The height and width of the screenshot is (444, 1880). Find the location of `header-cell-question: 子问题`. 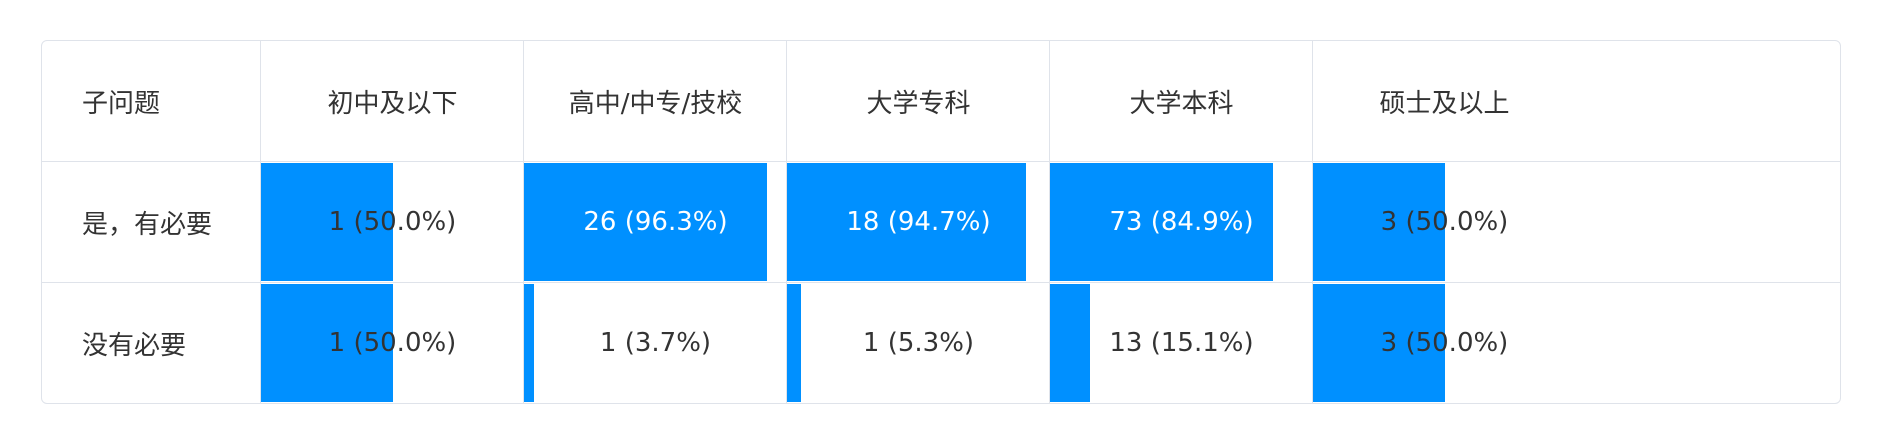

header-cell-question: 子问题 is located at coordinates (151, 101).